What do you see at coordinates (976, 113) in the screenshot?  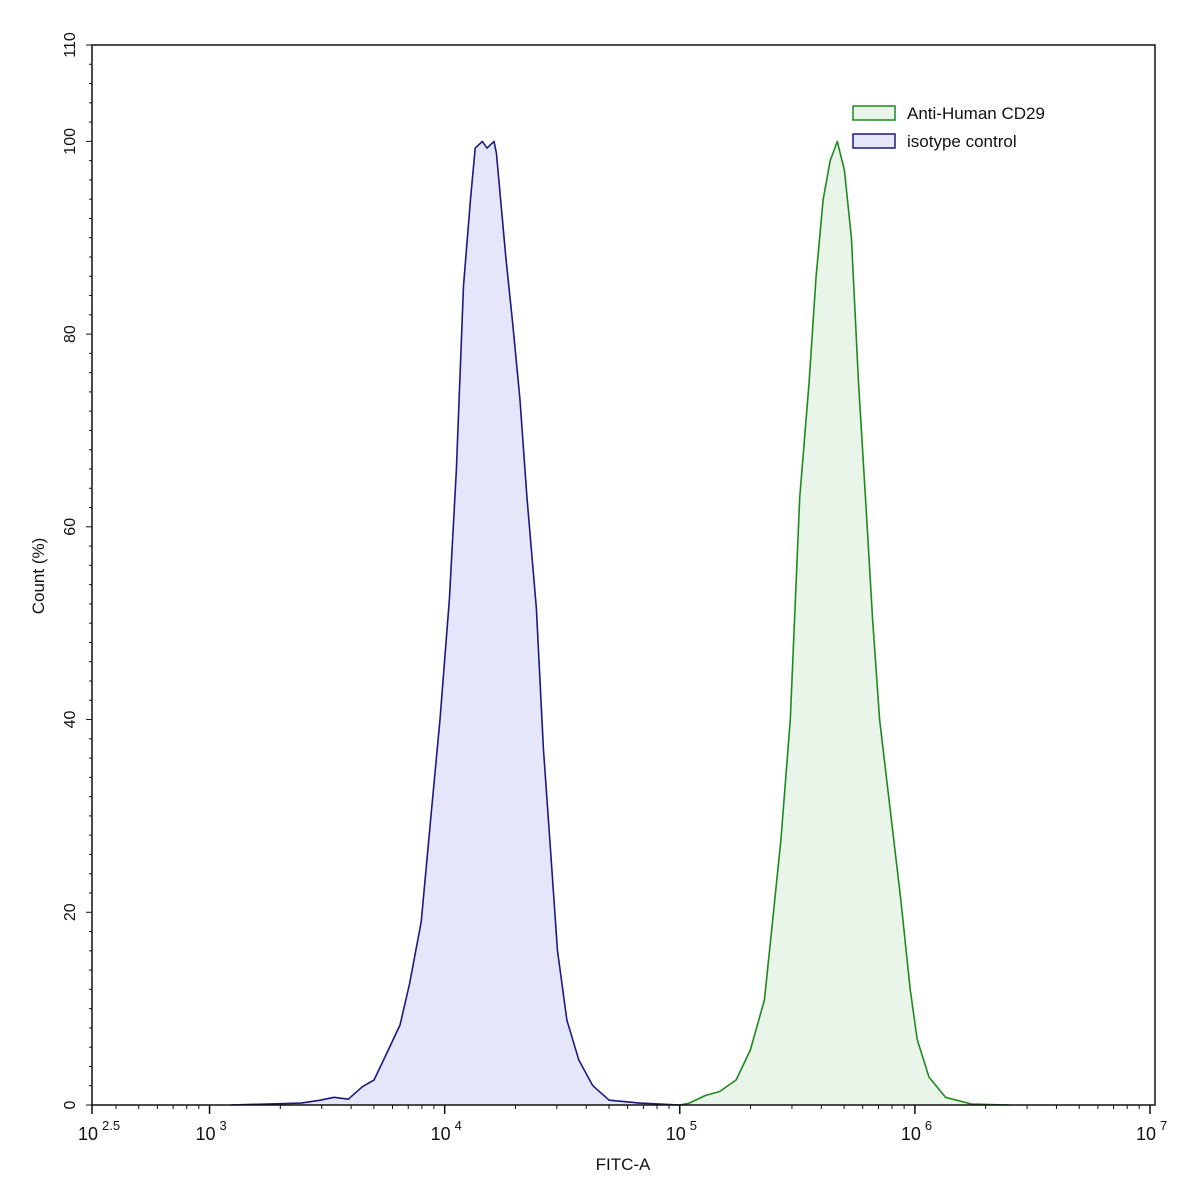 I see `legend-label: Anti-Human CD29` at bounding box center [976, 113].